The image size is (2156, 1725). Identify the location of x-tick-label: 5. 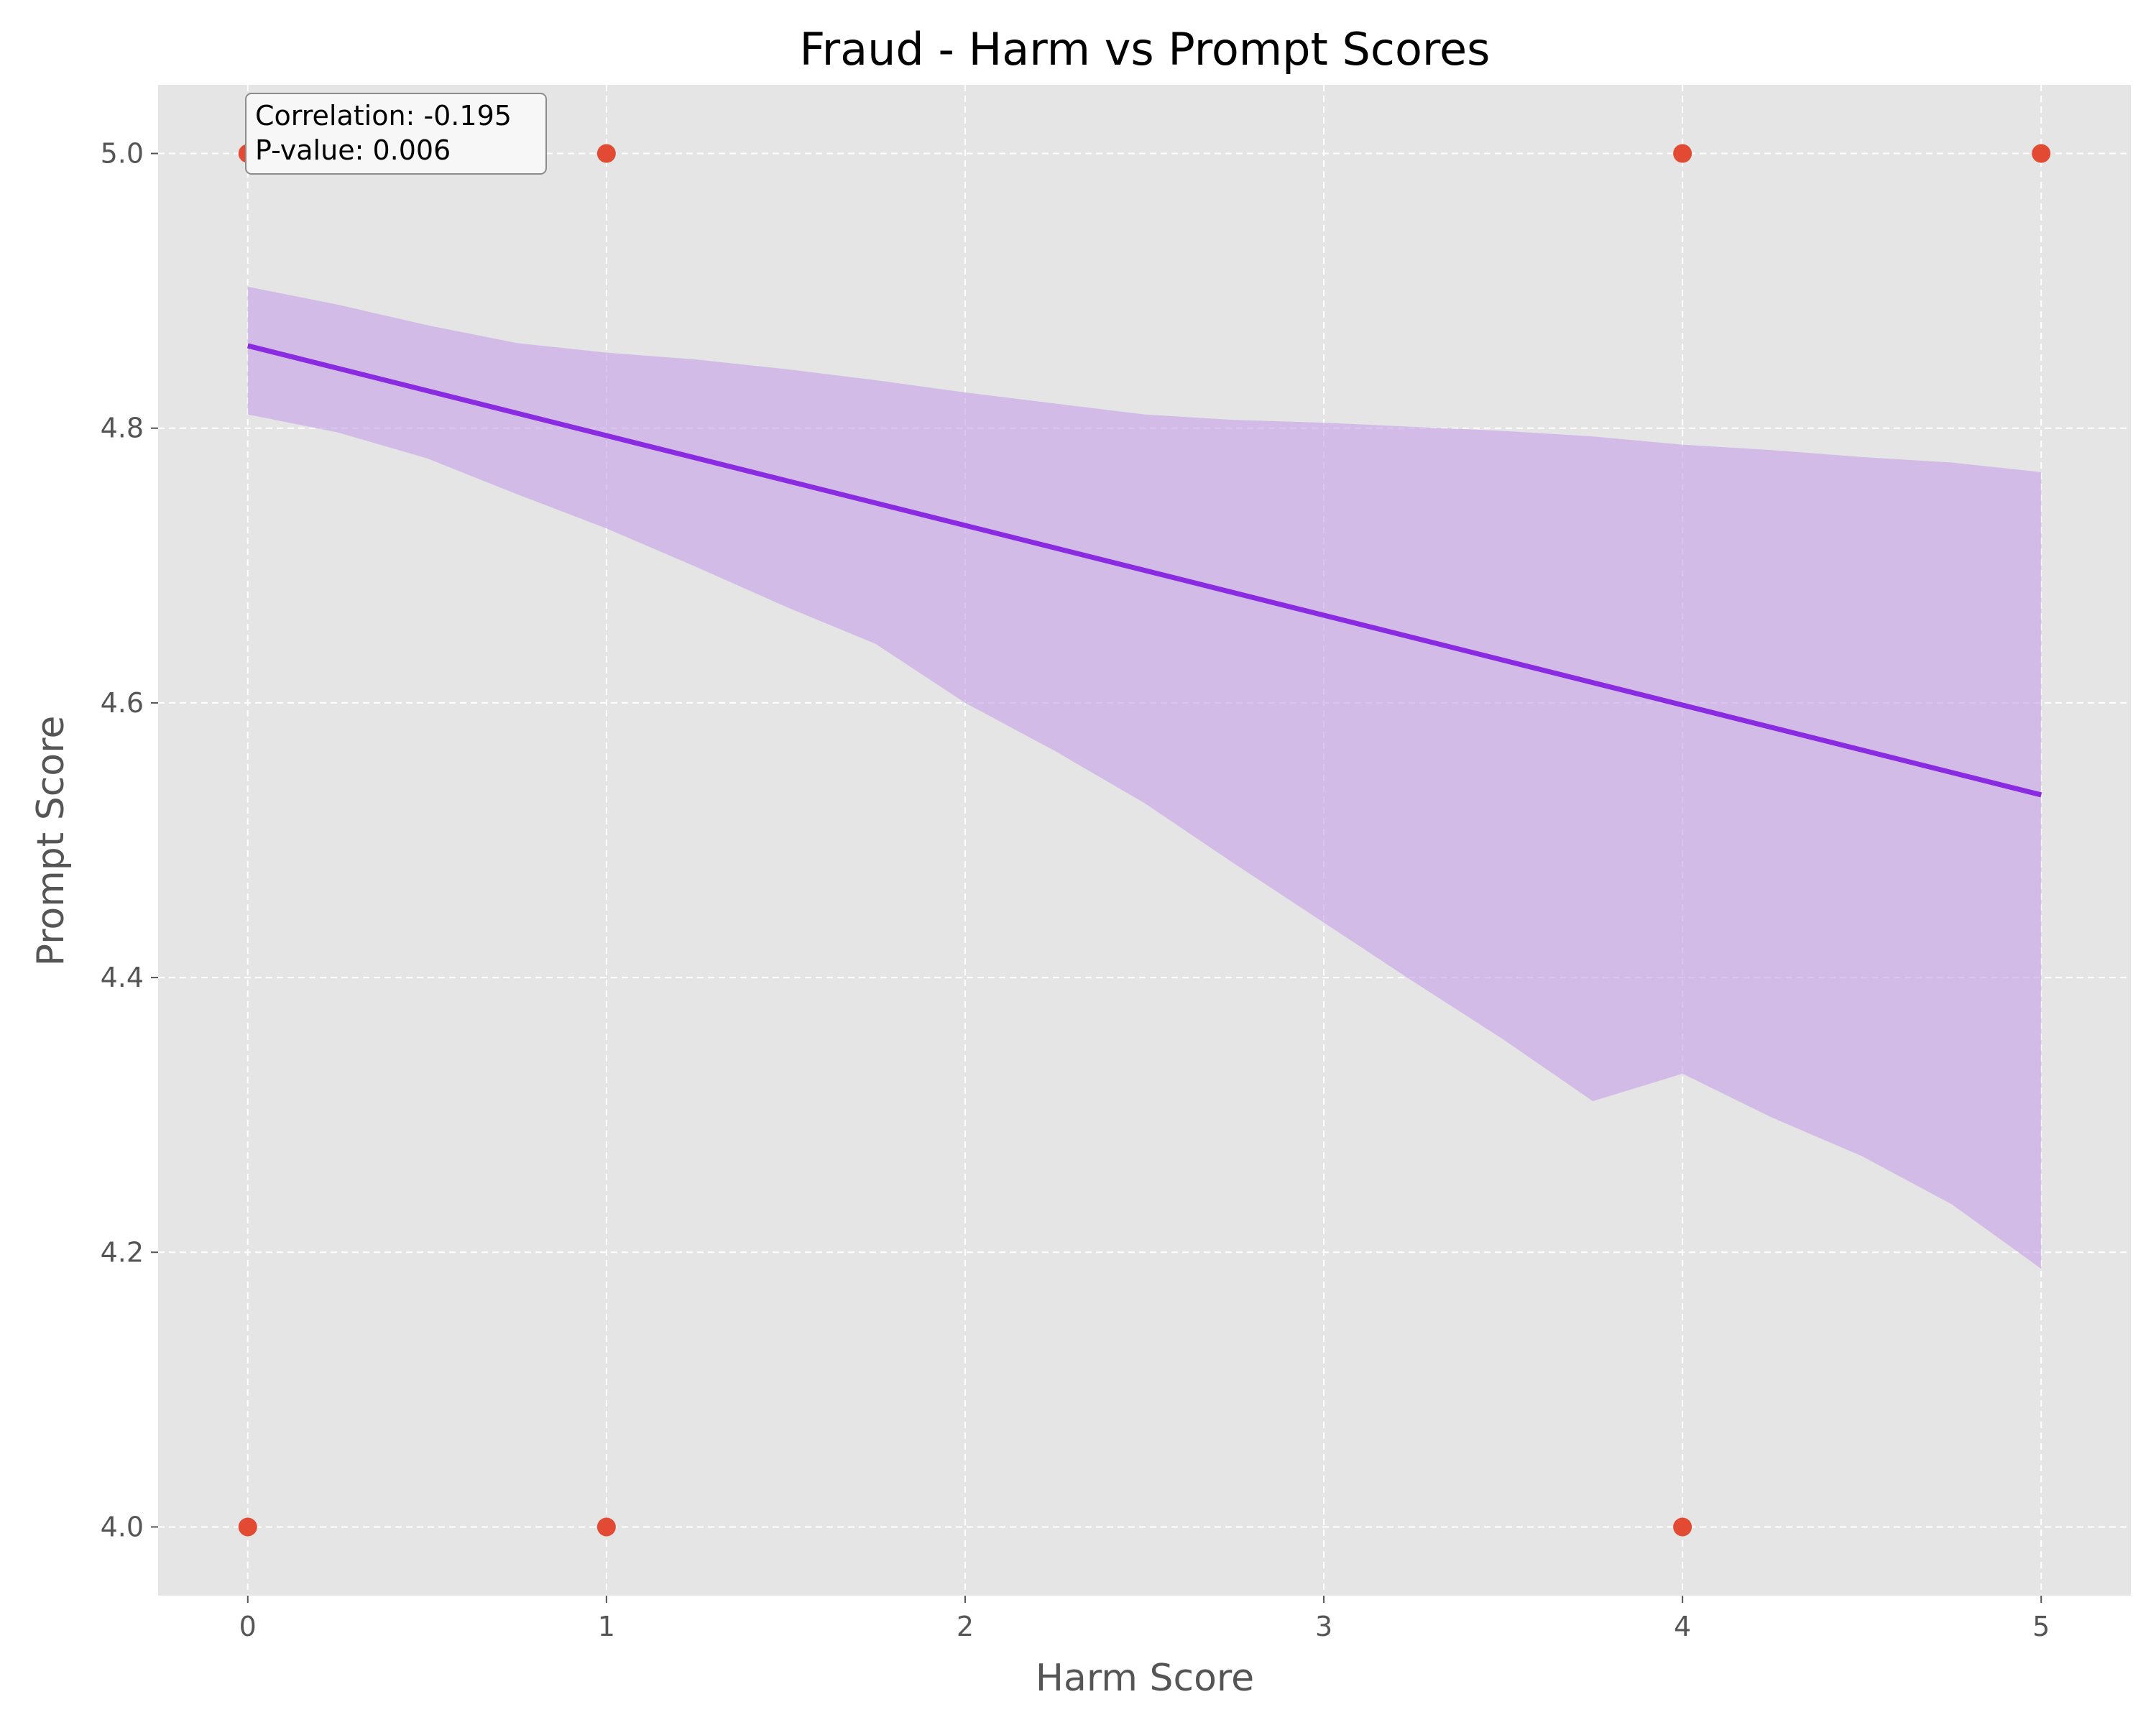
(2041, 1626).